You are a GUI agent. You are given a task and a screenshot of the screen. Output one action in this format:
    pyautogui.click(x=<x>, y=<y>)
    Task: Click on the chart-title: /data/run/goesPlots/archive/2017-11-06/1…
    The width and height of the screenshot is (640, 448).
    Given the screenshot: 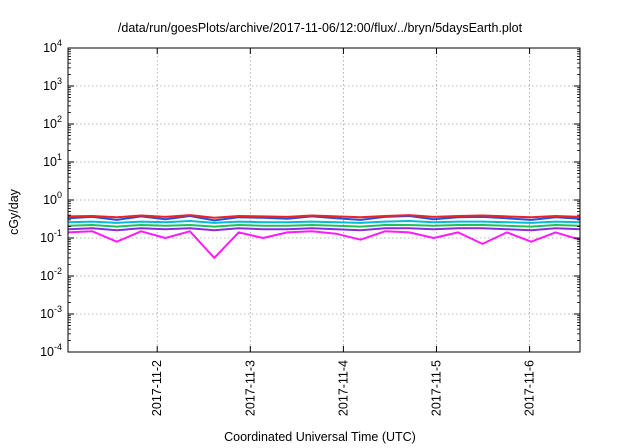 What is the action you would take?
    pyautogui.click(x=320, y=28)
    